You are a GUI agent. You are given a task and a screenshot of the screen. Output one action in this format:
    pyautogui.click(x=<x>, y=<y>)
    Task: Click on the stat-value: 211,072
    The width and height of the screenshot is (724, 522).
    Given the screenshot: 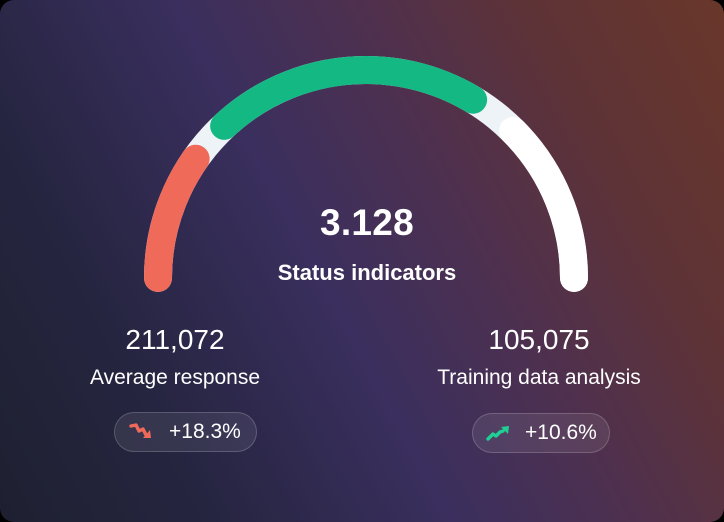 What is the action you would take?
    pyautogui.click(x=175, y=339)
    